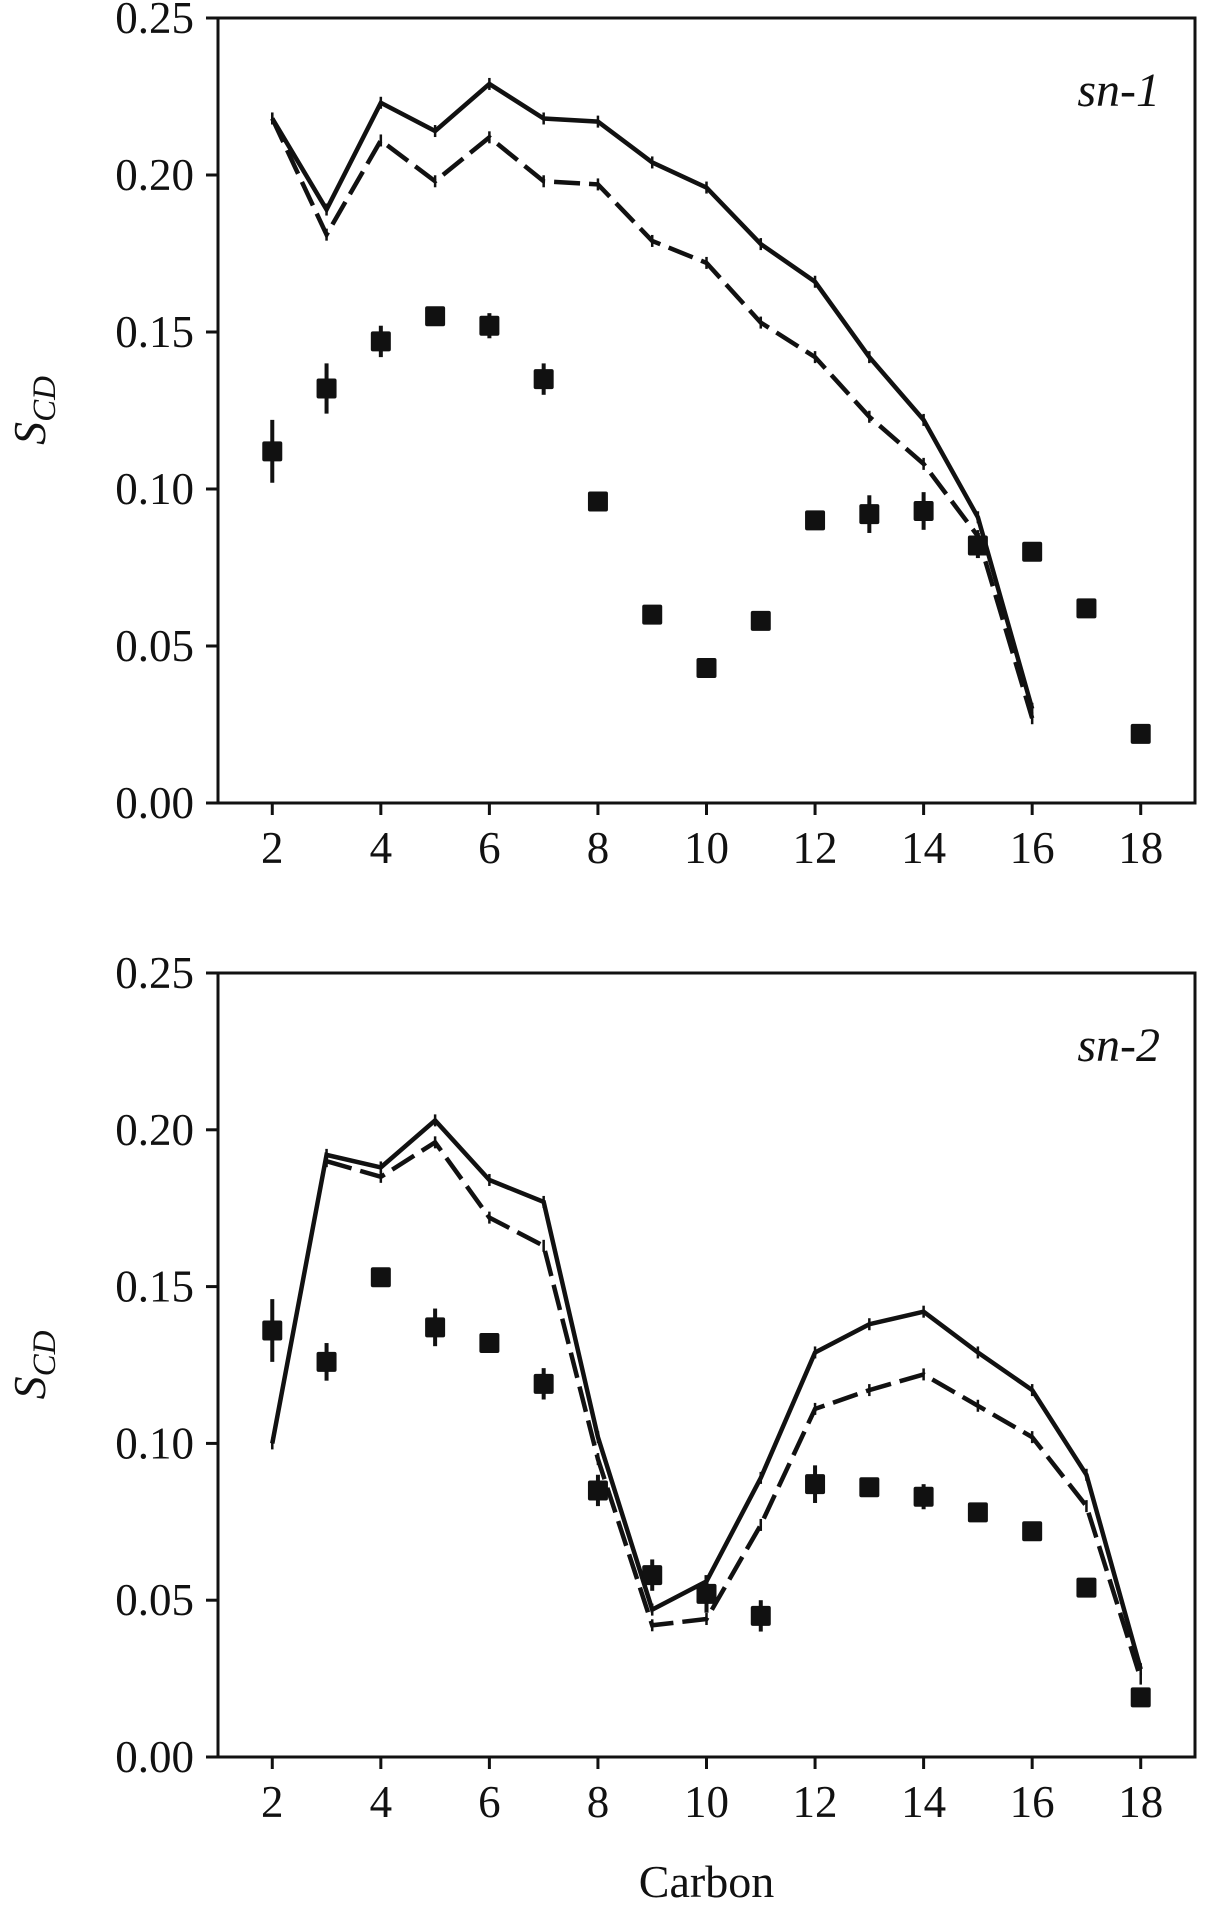 Image resolution: width=1219 pixels, height=1920 pixels. I want to click on panel-label: sn-2, so click(1118, 1045).